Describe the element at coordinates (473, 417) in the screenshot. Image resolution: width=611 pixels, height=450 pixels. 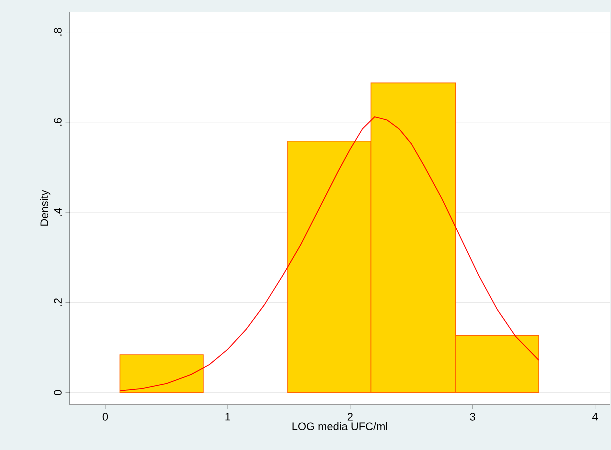
I see `x-tick-label: 3` at that location.